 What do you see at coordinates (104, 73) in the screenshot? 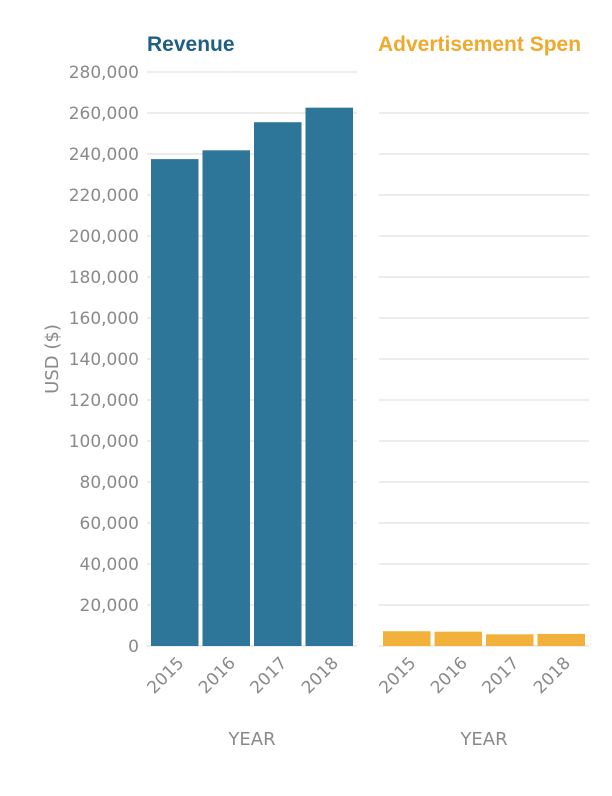
I see `y-tick-label: 280,000` at bounding box center [104, 73].